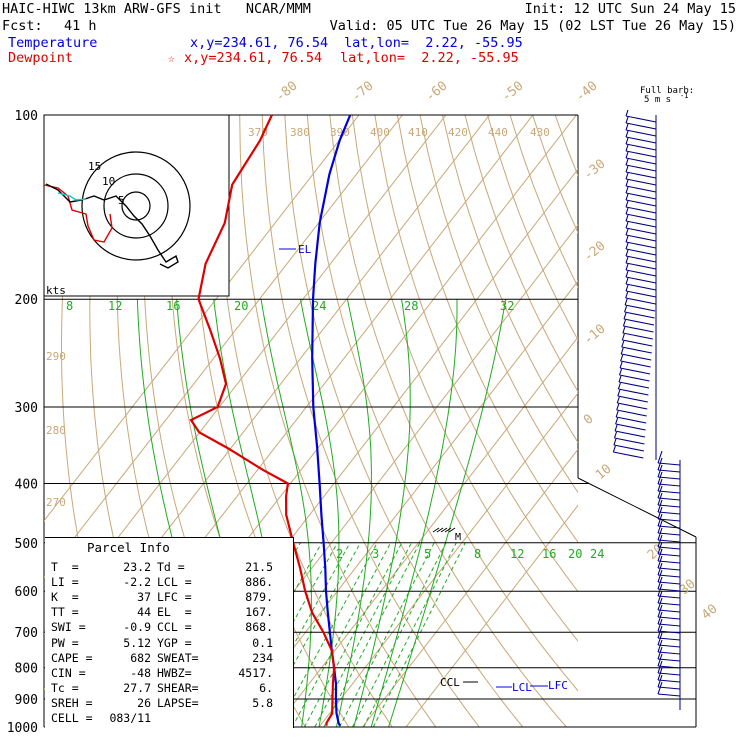 This screenshot has height=740, width=740. I want to click on hodograph-ring-label-10: 10, so click(108, 181).